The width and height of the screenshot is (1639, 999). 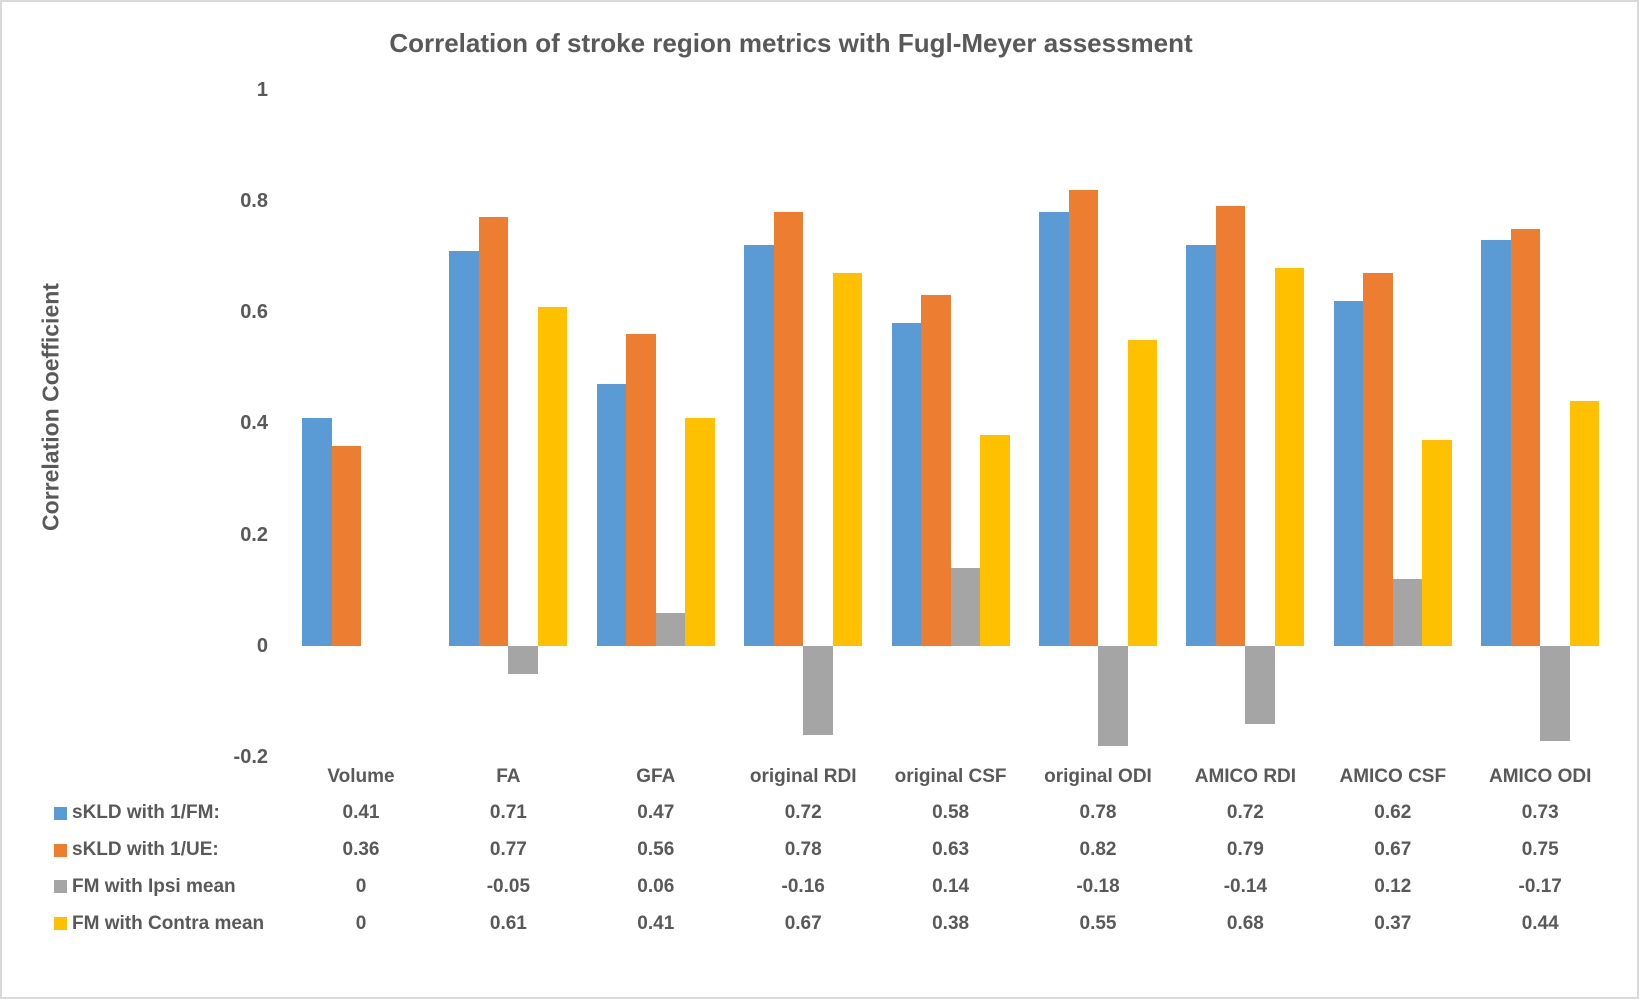 What do you see at coordinates (1098, 886) in the screenshot?
I see `table-value-cell: -0.18` at bounding box center [1098, 886].